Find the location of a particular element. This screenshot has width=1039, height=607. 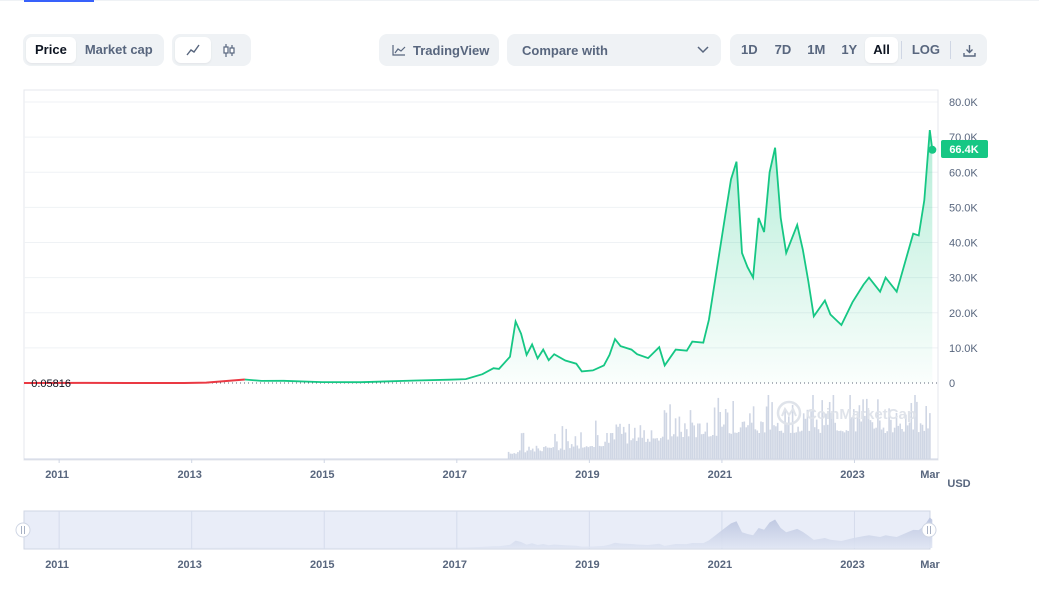

navigator-tick-label: Mar is located at coordinates (930, 565).